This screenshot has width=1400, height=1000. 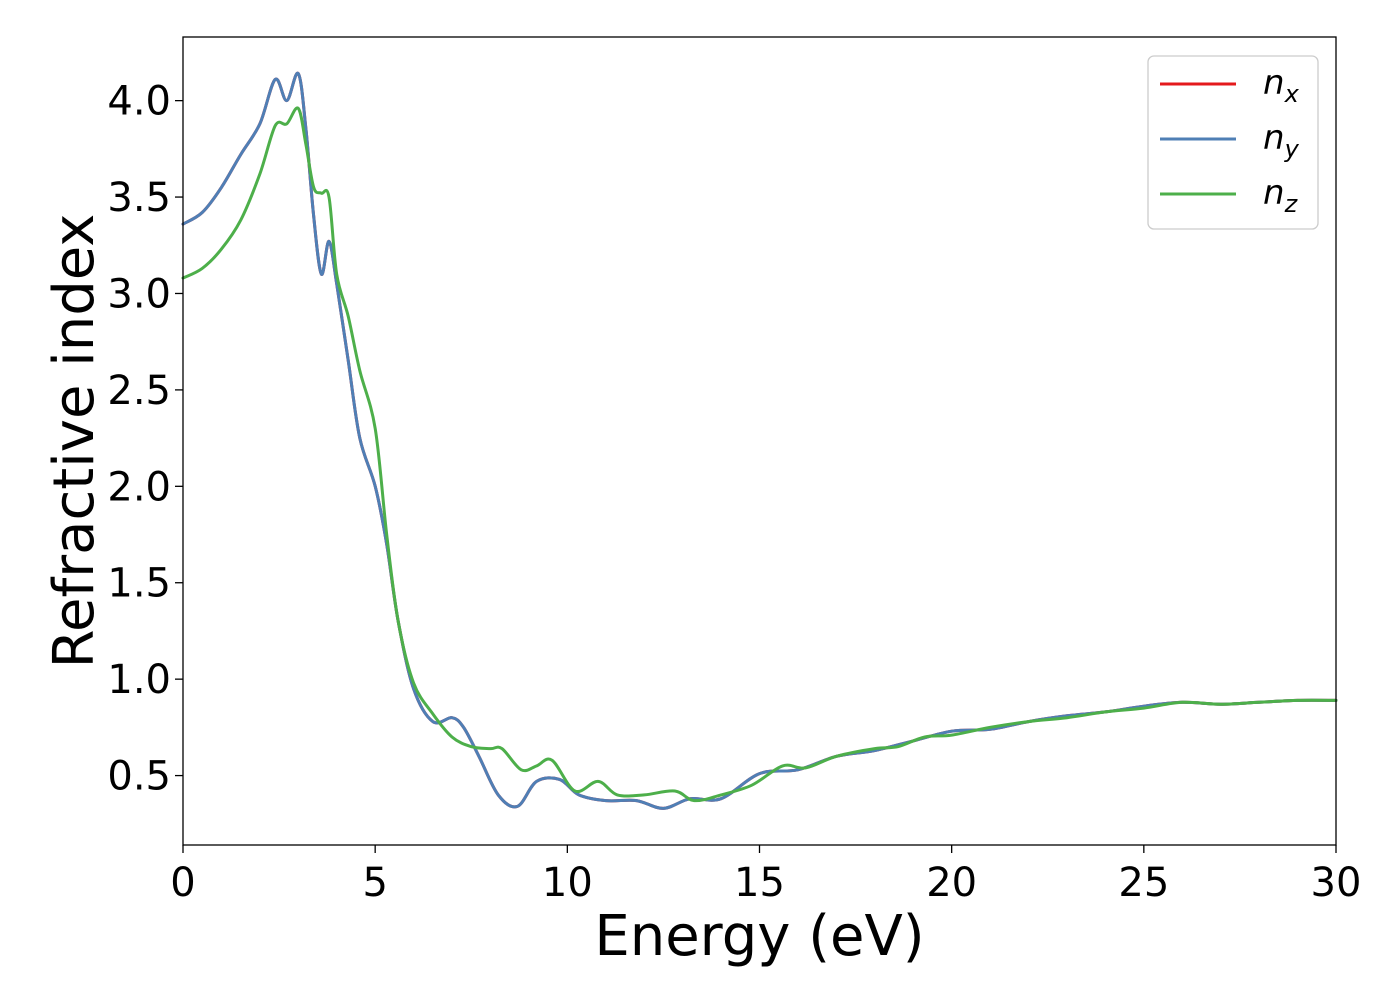 I want to click on x-tick-label: 25, so click(x=1143, y=883).